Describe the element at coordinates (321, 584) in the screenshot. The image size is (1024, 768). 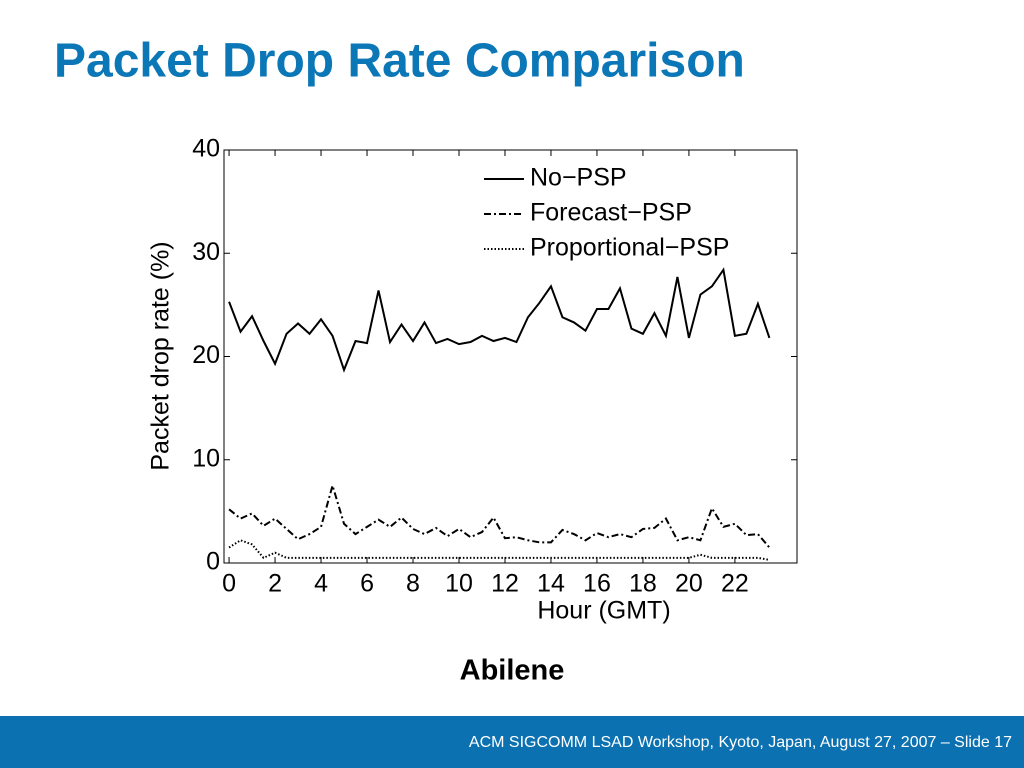
I see `x-tick-label: 4` at that location.